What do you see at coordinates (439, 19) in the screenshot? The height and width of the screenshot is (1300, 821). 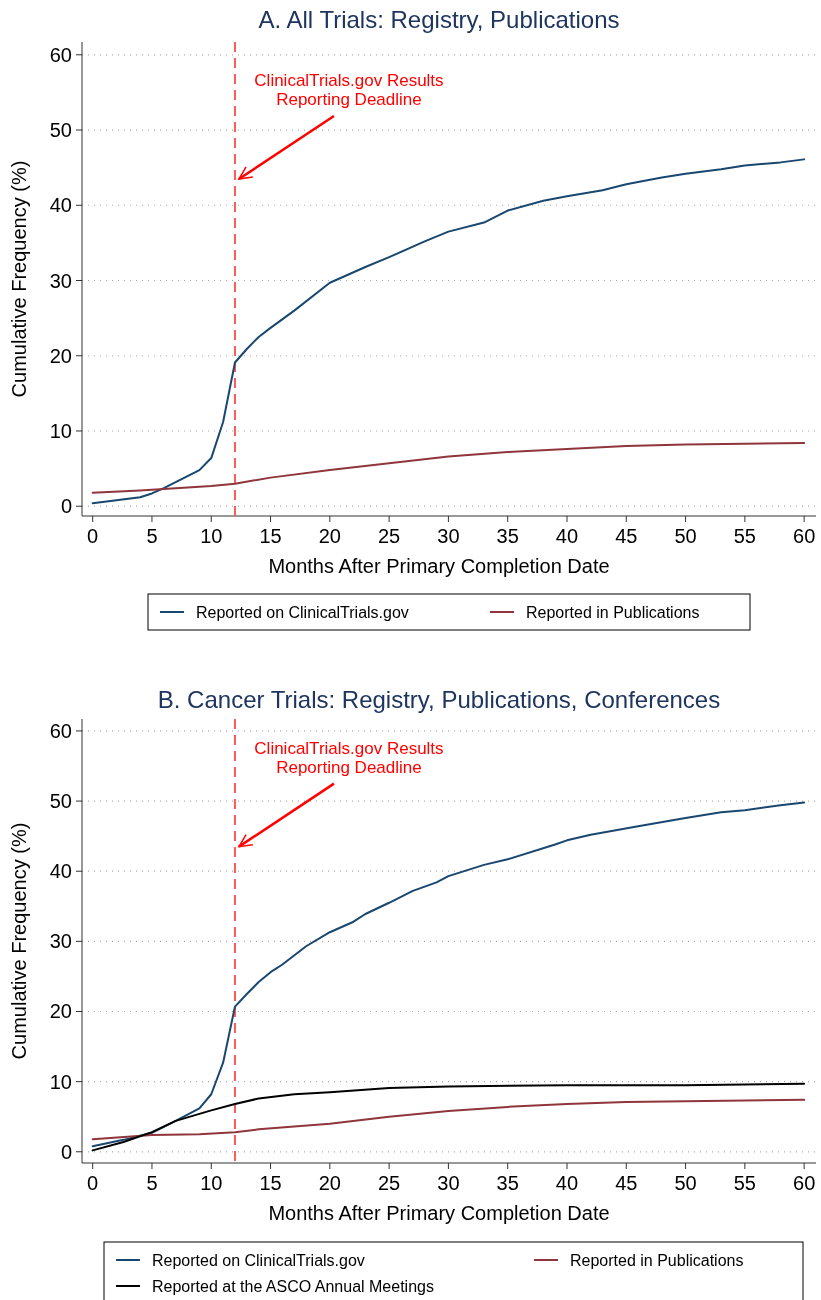 I see `chart-title: A. All Trials: Registry, Publications` at bounding box center [439, 19].